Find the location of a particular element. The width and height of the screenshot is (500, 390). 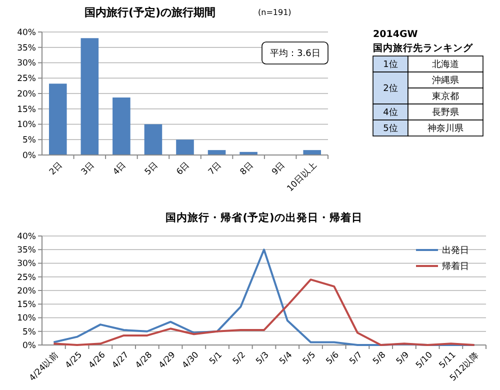

x-tick-label: 7日 is located at coordinates (215, 169).